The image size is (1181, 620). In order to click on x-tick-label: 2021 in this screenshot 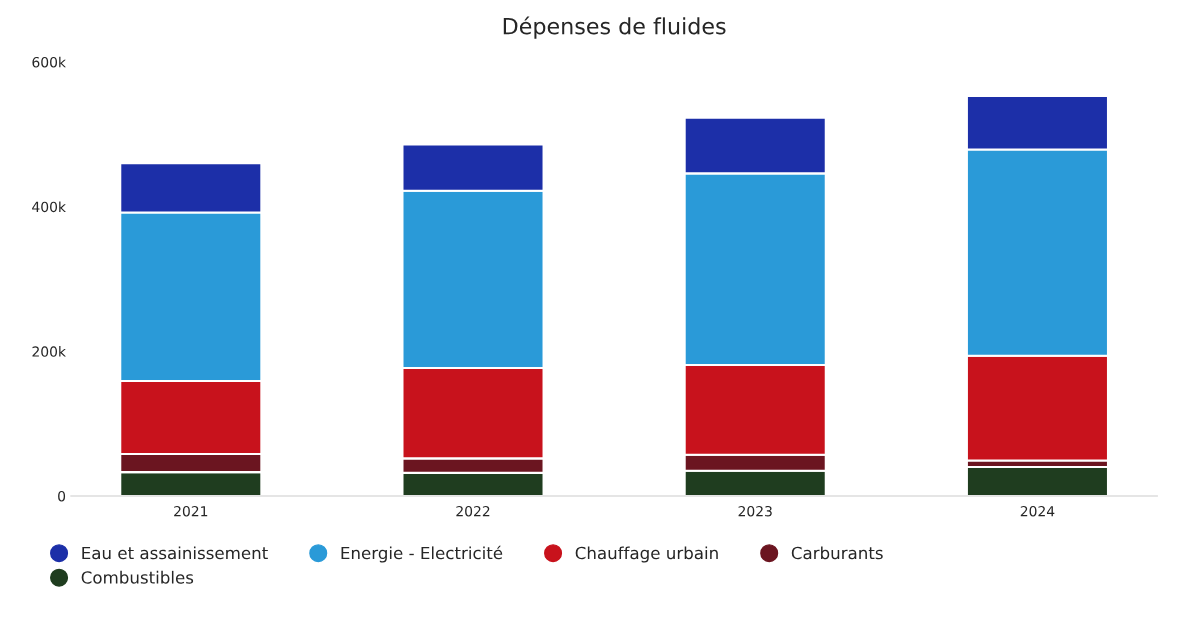, I will do `click(191, 511)`.